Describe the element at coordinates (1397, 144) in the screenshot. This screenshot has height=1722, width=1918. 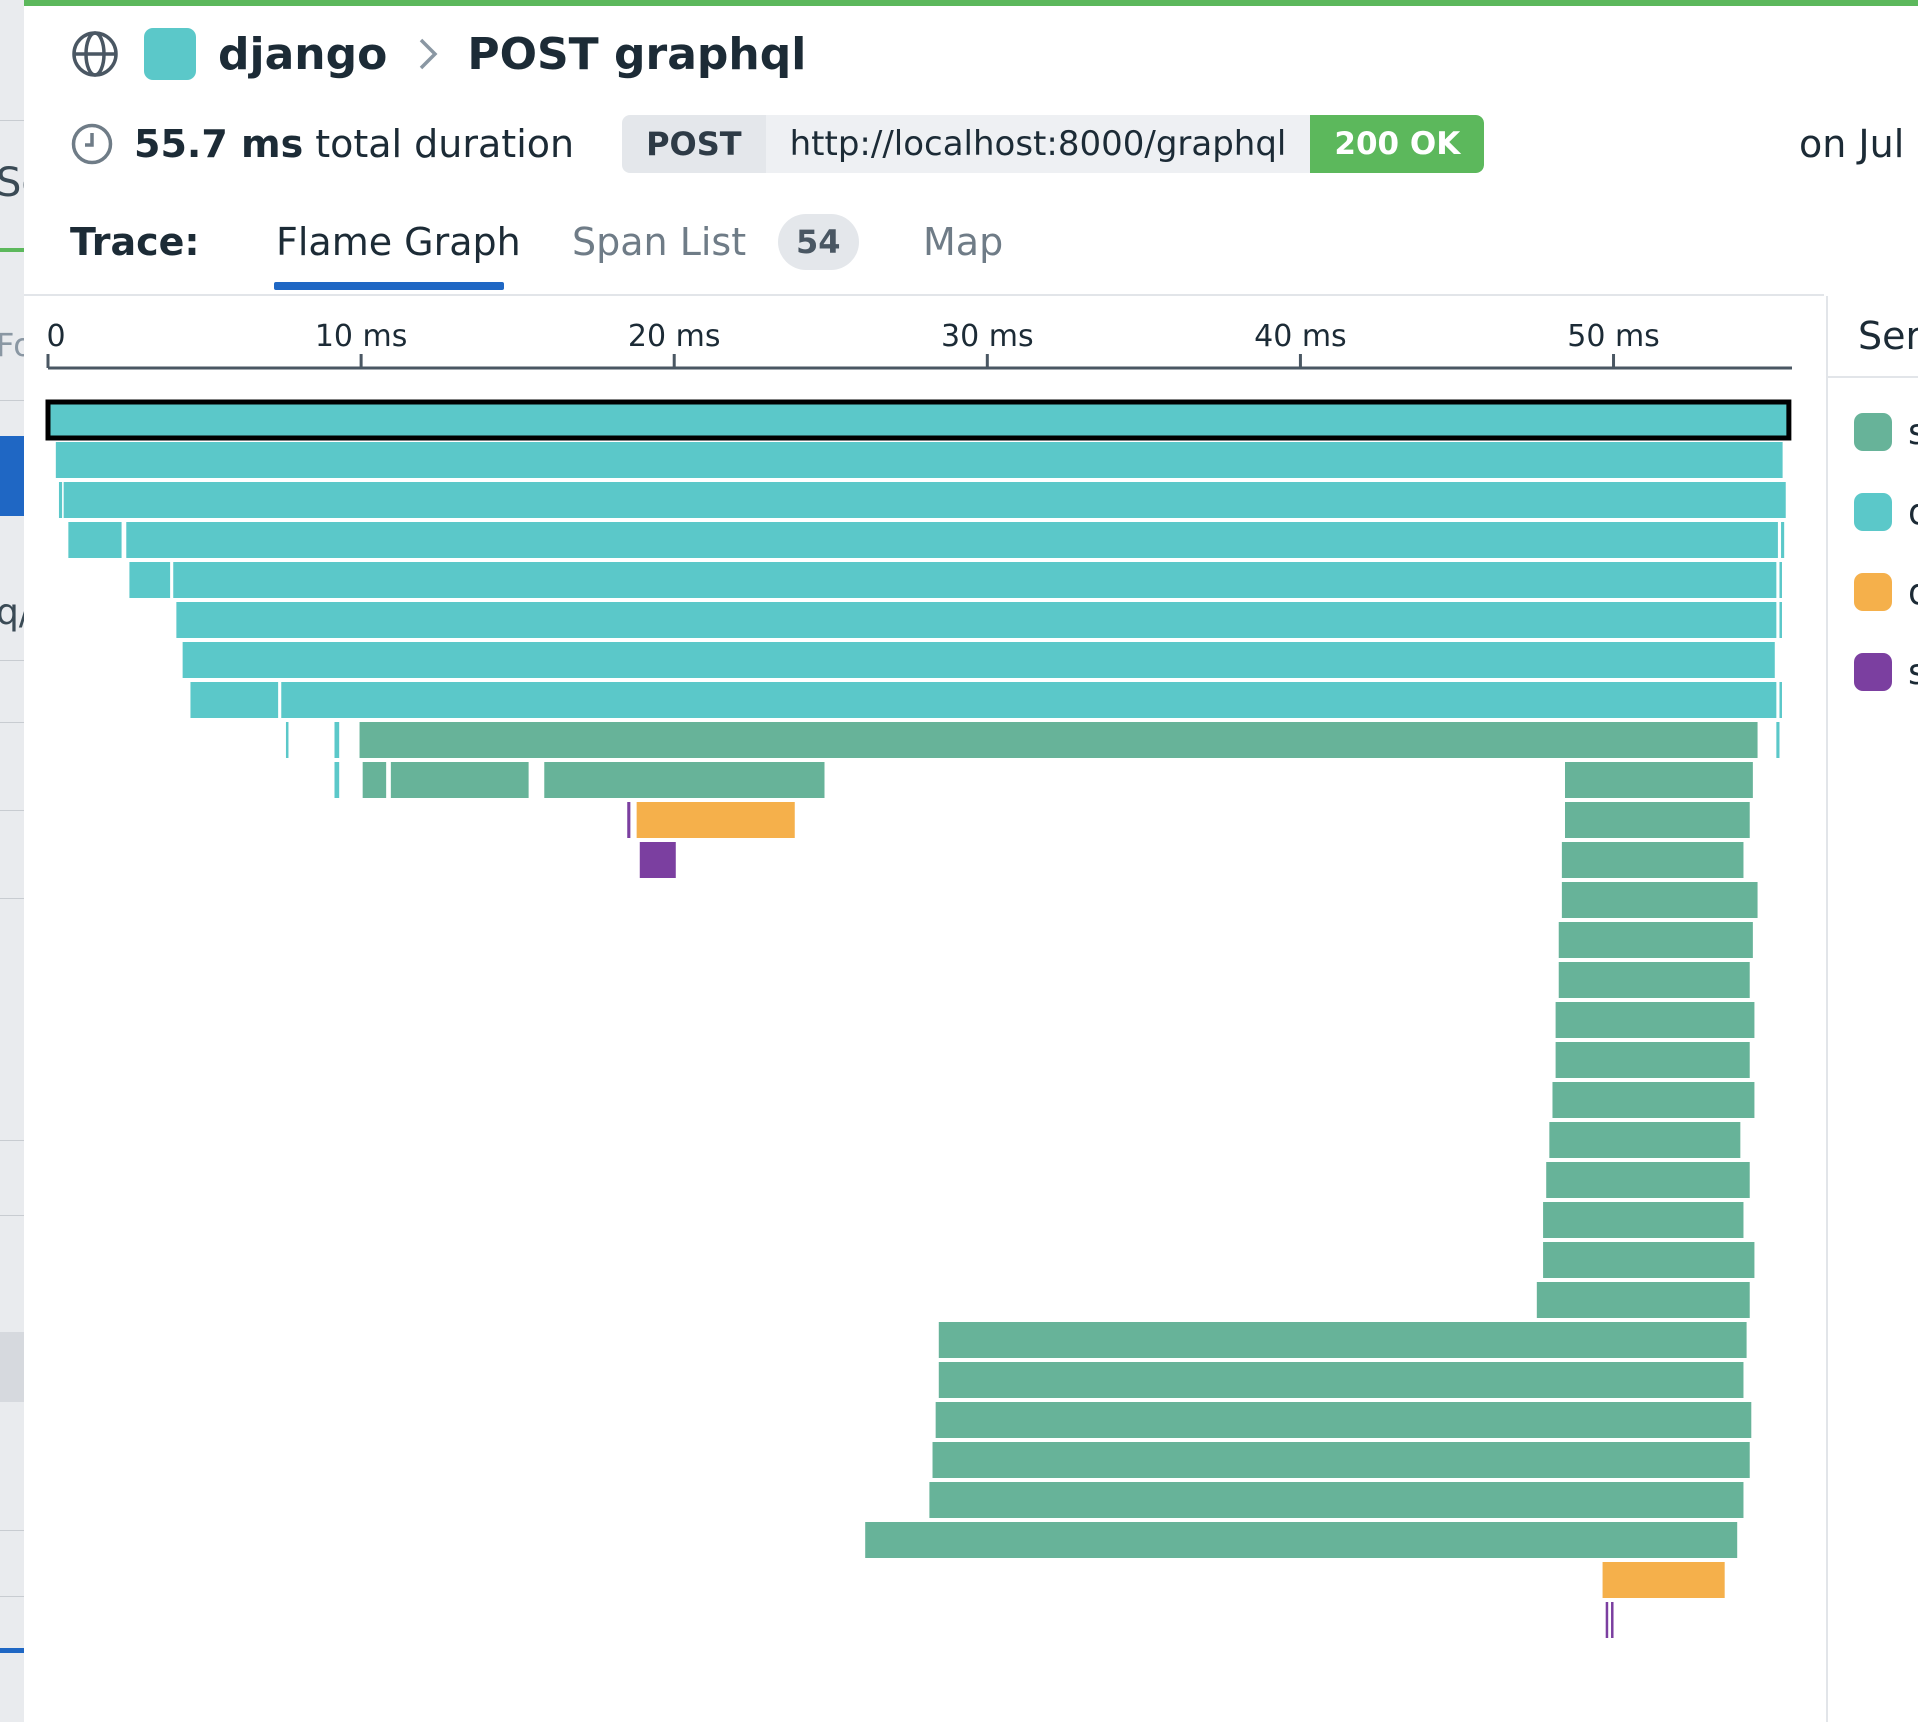
I see `status-badge: 200 OK` at that location.